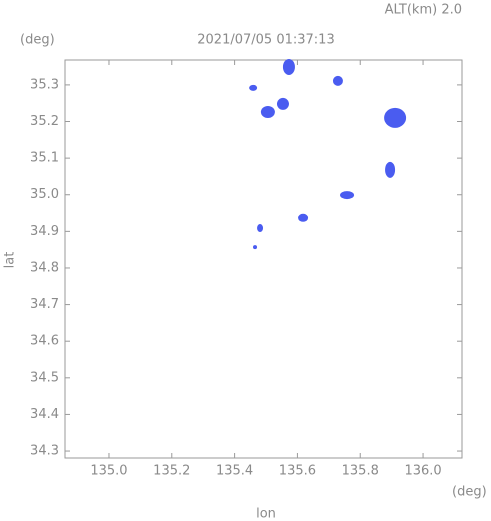  I want to click on x-tick-label: 135.2, so click(171, 471).